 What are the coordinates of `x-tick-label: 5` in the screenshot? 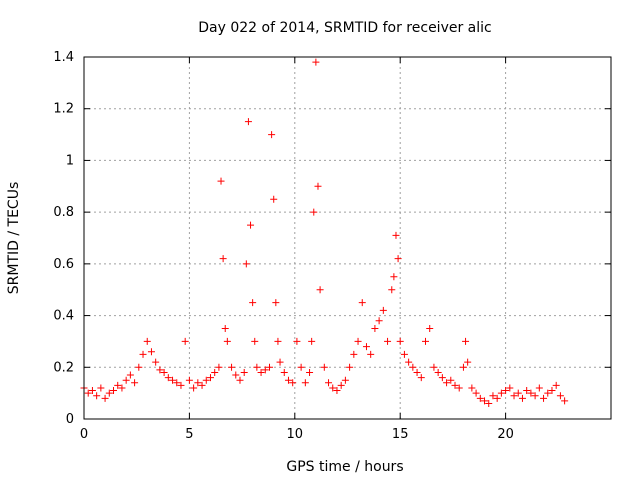 It's located at (189, 434).